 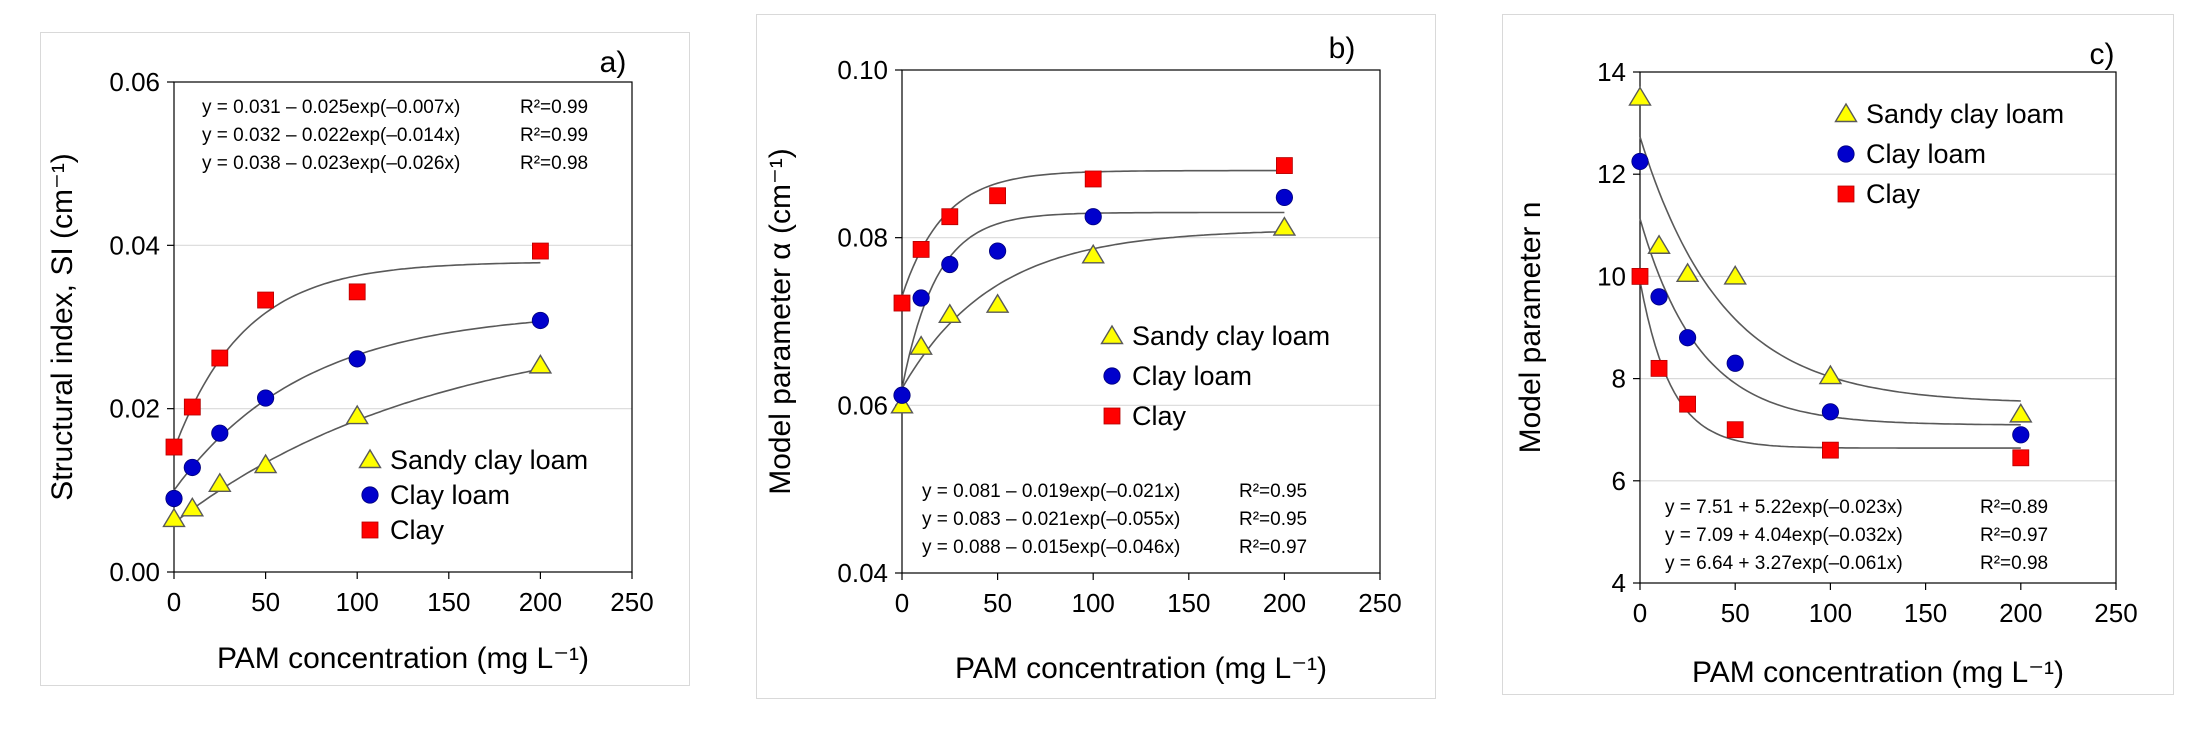 What do you see at coordinates (134, 82) in the screenshot?
I see `y-tick-label: 0.06` at bounding box center [134, 82].